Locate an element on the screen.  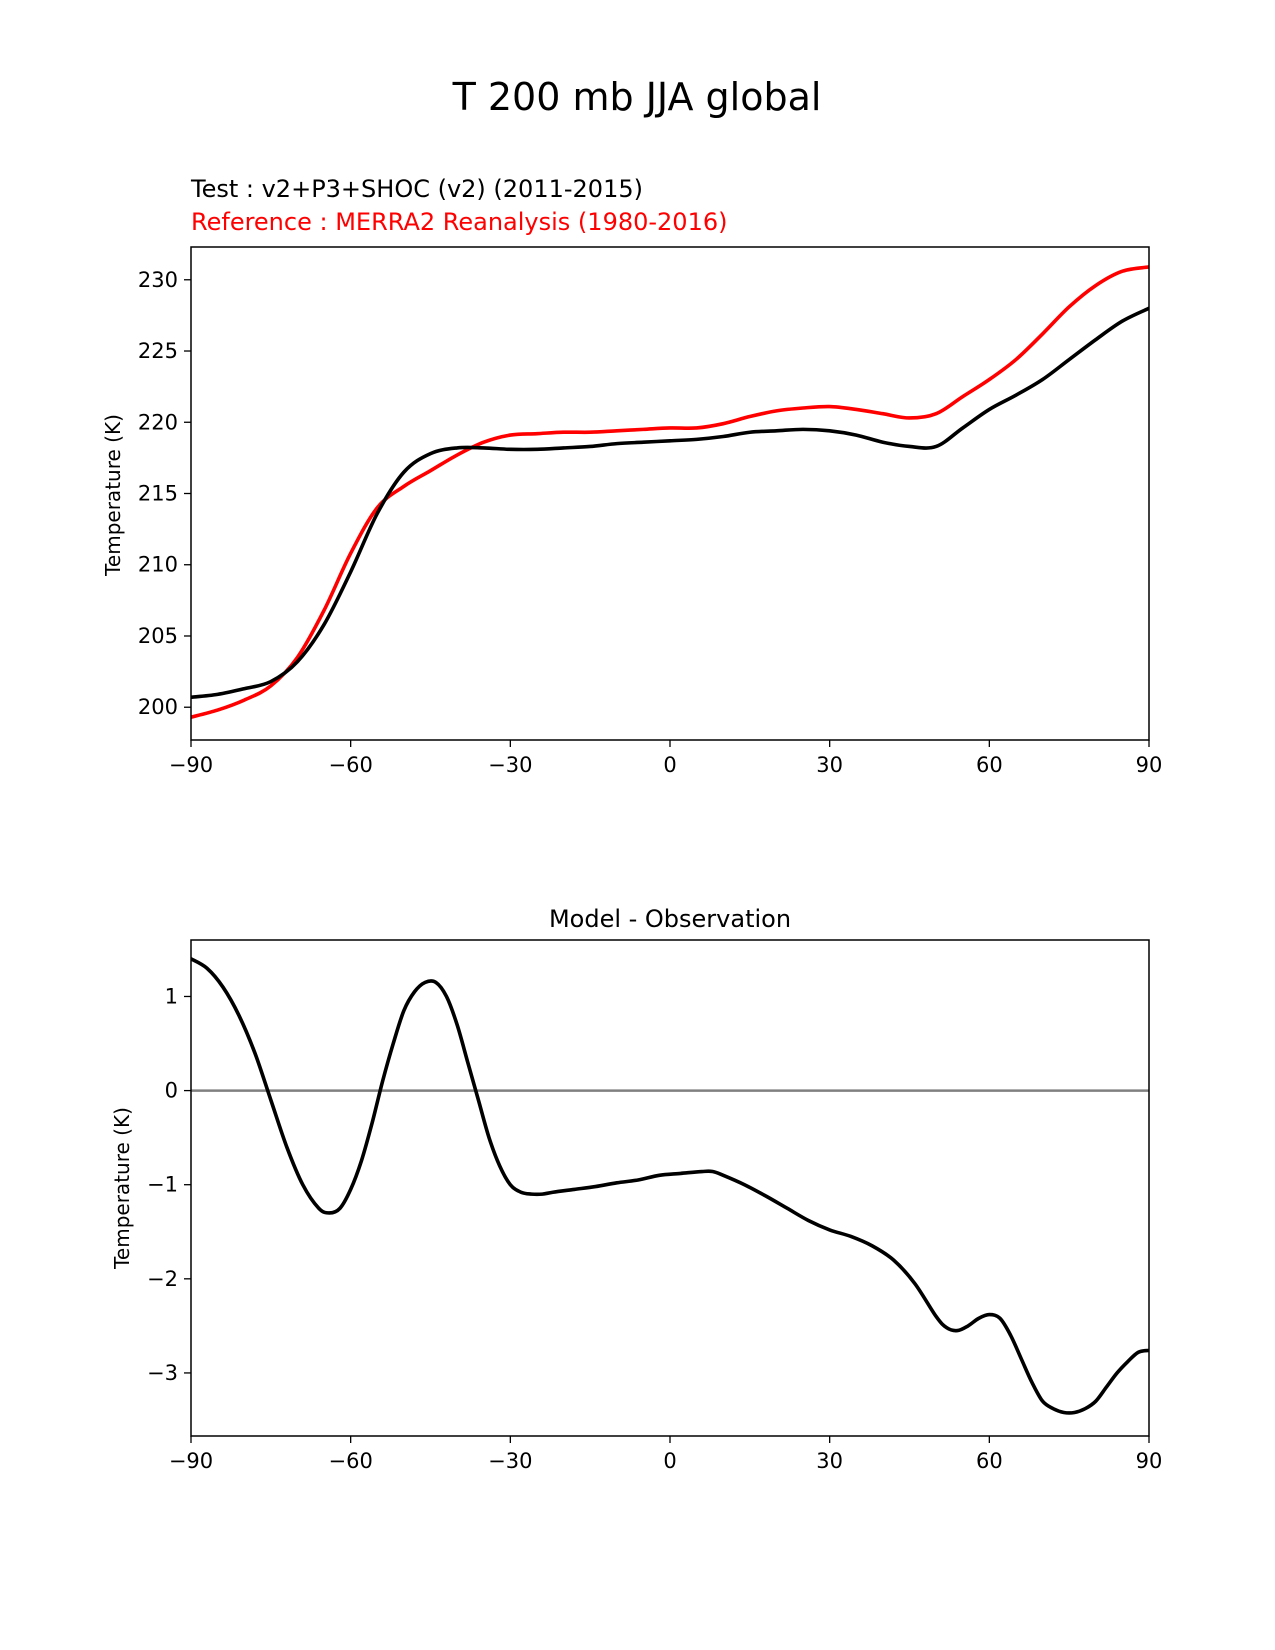
top-xtick-label: 0 is located at coordinates (669, 765).